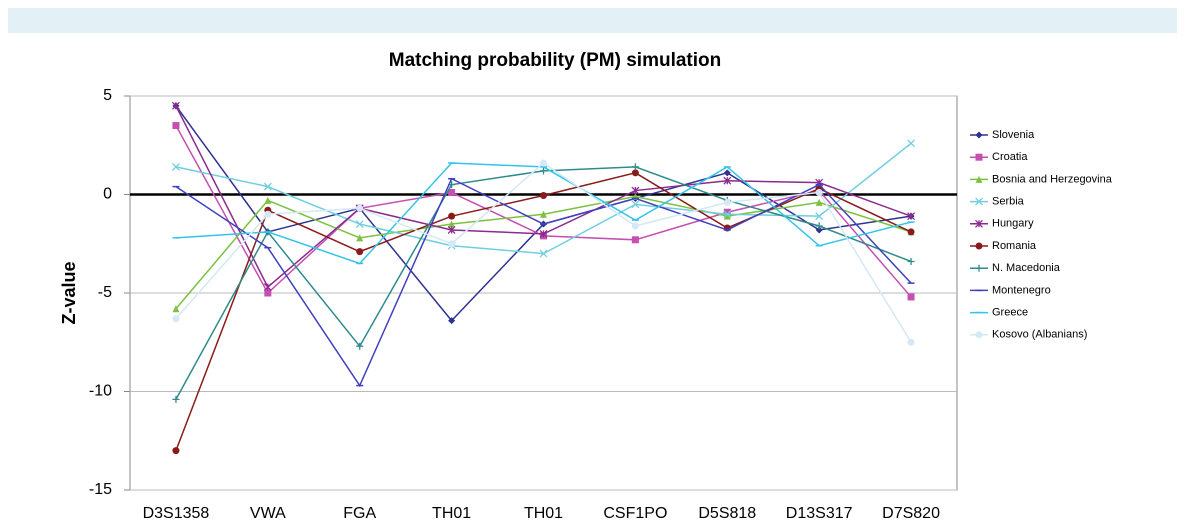 The height and width of the screenshot is (530, 1185). Describe the element at coordinates (69, 292) in the screenshot. I see `y-axis-label: Z-value` at that location.